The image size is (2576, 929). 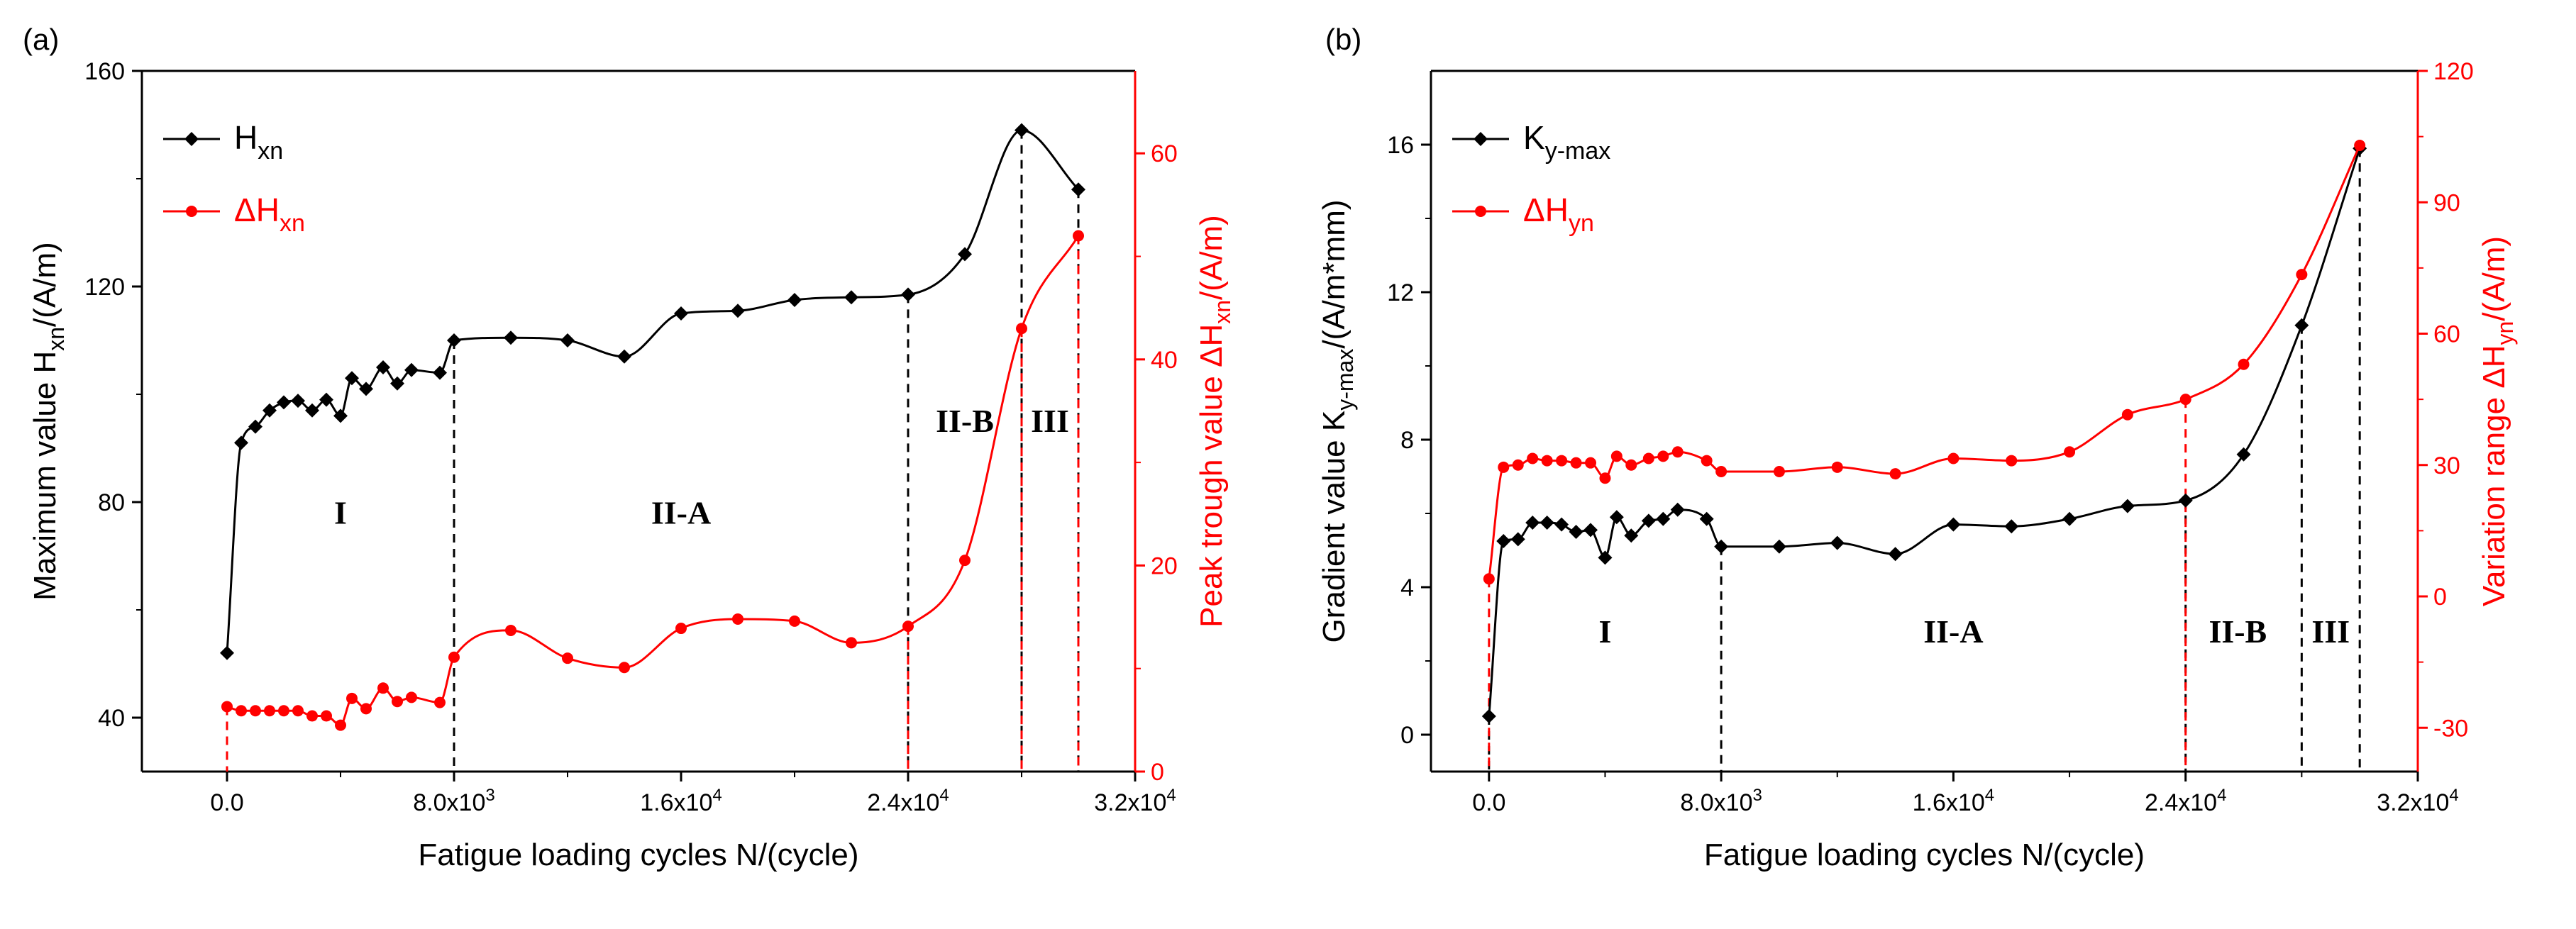 What do you see at coordinates (48, 422) in the screenshot?
I see `y-left-axis-title: Maximum value Hxn/(A/m)` at bounding box center [48, 422].